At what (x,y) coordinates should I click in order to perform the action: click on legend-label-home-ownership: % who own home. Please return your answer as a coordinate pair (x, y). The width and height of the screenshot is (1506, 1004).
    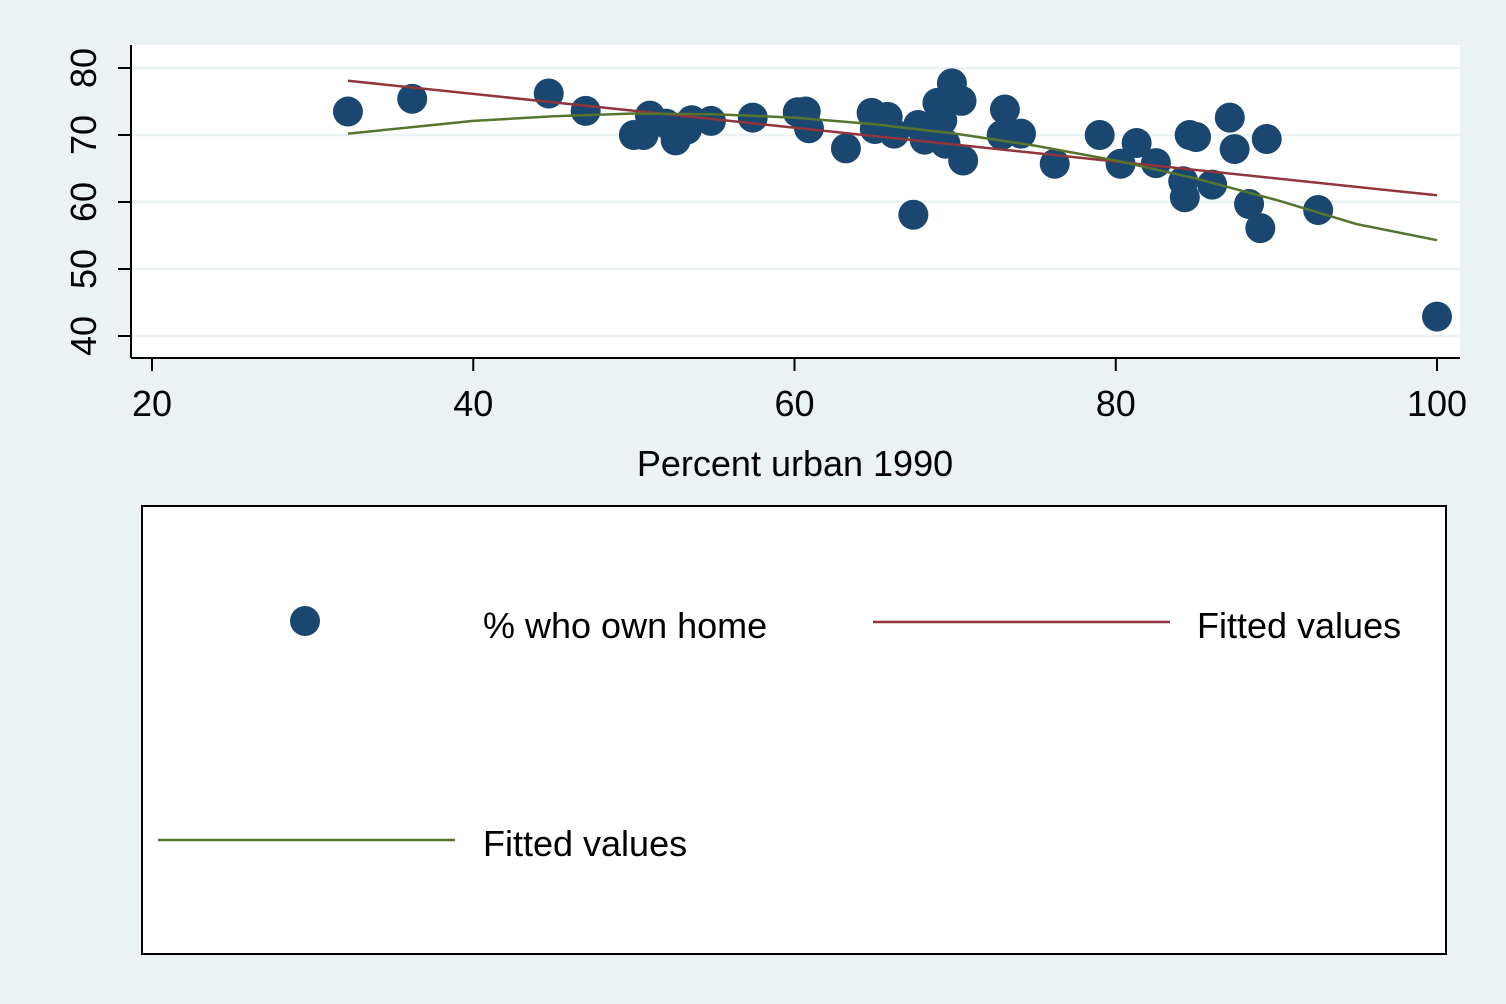
    Looking at the image, I should click on (625, 625).